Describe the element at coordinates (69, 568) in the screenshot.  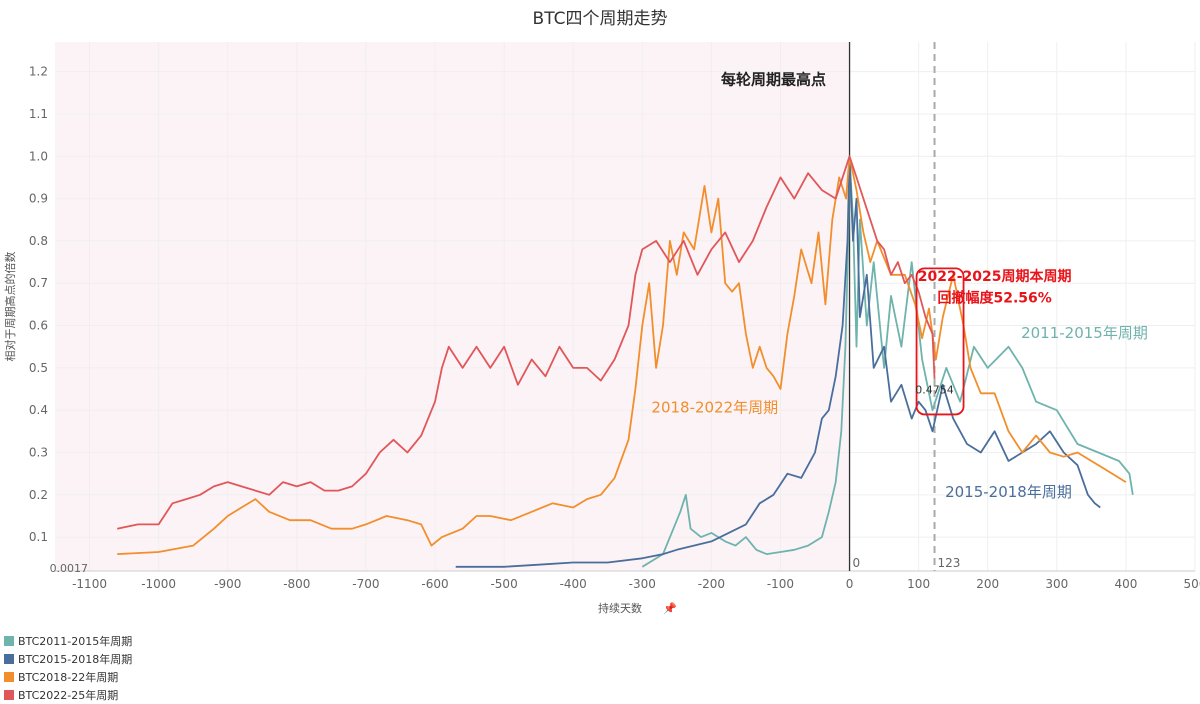
I see `annotation: 0.0017` at that location.